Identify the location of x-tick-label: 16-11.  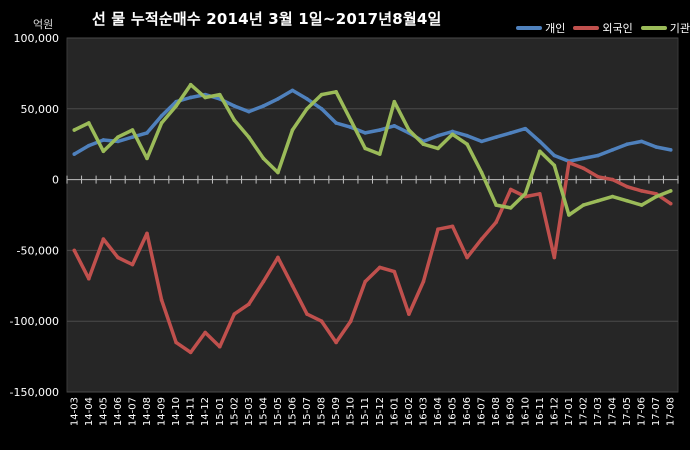
(540, 411).